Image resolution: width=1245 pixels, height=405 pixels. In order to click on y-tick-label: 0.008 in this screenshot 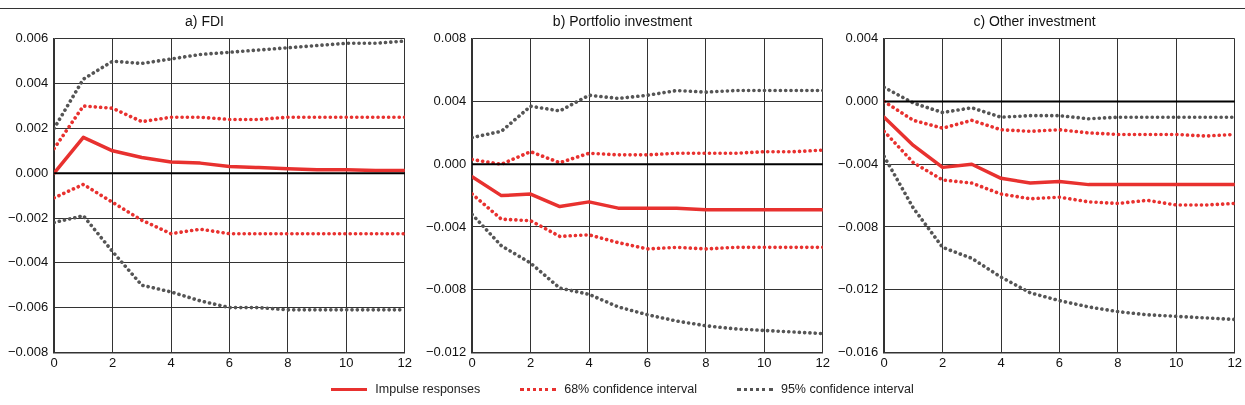, I will do `click(450, 38)`.